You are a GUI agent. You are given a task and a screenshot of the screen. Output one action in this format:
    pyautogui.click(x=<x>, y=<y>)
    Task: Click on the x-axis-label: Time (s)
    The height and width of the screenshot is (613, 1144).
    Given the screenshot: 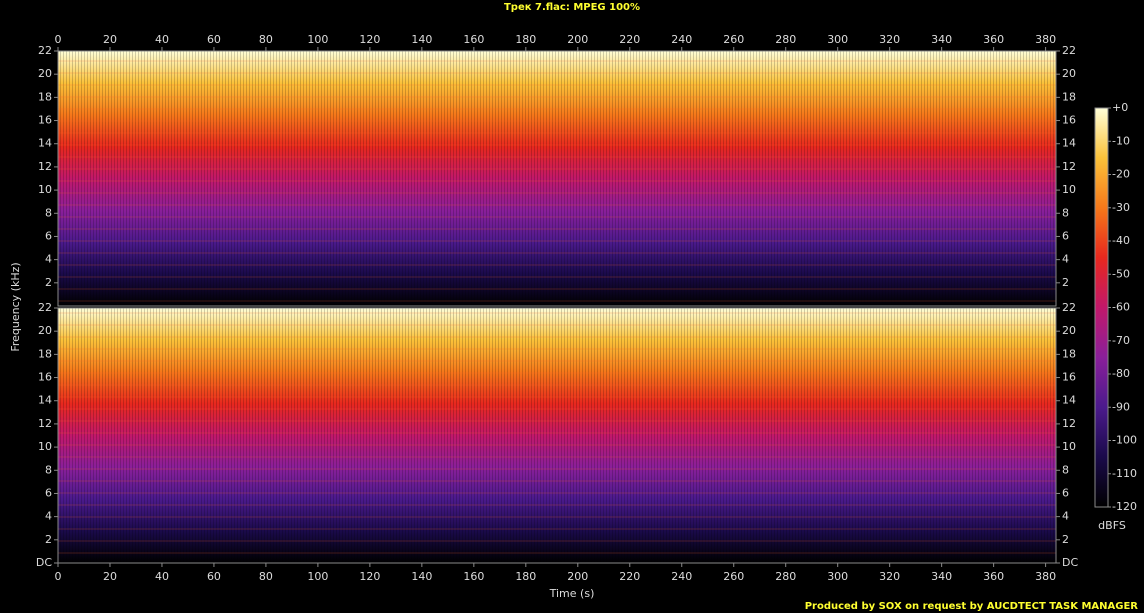 What is the action you would take?
    pyautogui.click(x=572, y=593)
    